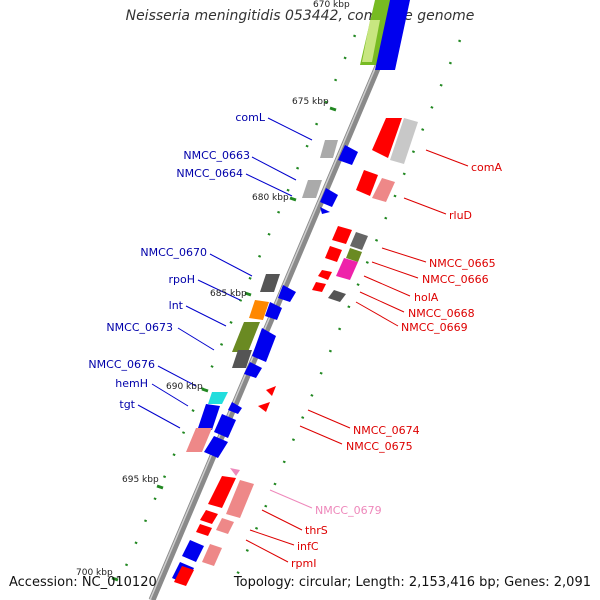 This screenshot has width=600, height=600. Describe the element at coordinates (173, 252) in the screenshot. I see `label-nmcc-0670: NMCC_0670` at that location.